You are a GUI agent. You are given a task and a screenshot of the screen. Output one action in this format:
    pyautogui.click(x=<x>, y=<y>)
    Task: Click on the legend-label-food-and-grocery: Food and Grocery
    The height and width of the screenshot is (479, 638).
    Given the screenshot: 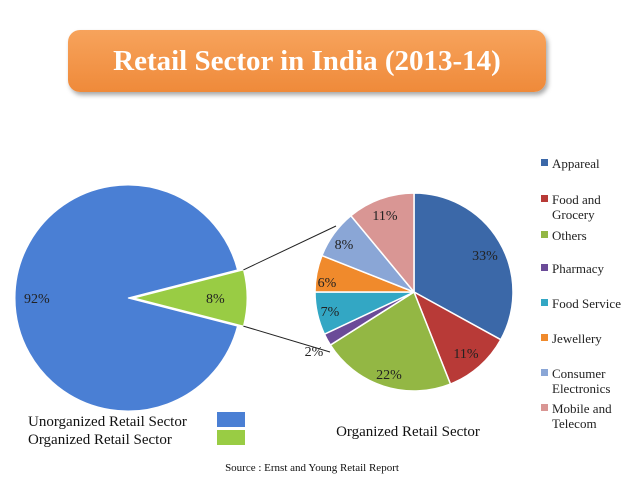 What is the action you would take?
    pyautogui.click(x=576, y=207)
    